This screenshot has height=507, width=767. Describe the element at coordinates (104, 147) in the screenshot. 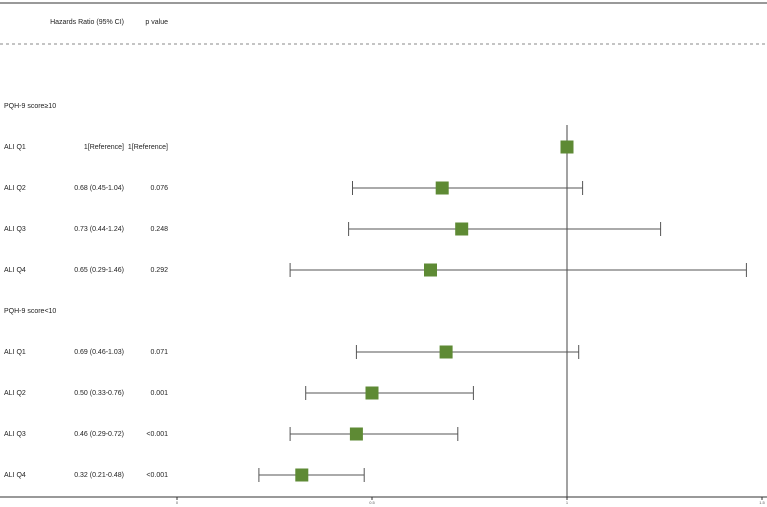

I see `hr-ci-text: 1[Reference]` at that location.